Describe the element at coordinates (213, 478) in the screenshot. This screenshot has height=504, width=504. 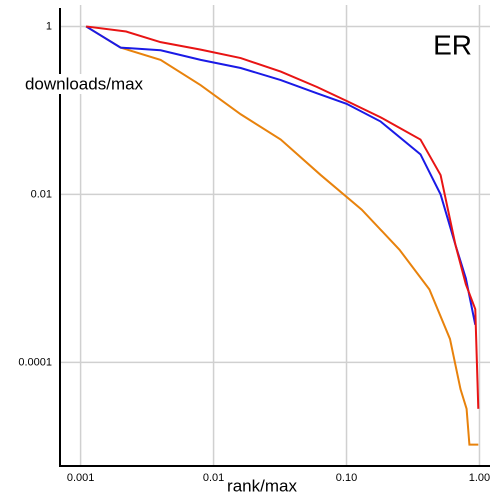
I see `x-tick-label: 0.01` at that location.